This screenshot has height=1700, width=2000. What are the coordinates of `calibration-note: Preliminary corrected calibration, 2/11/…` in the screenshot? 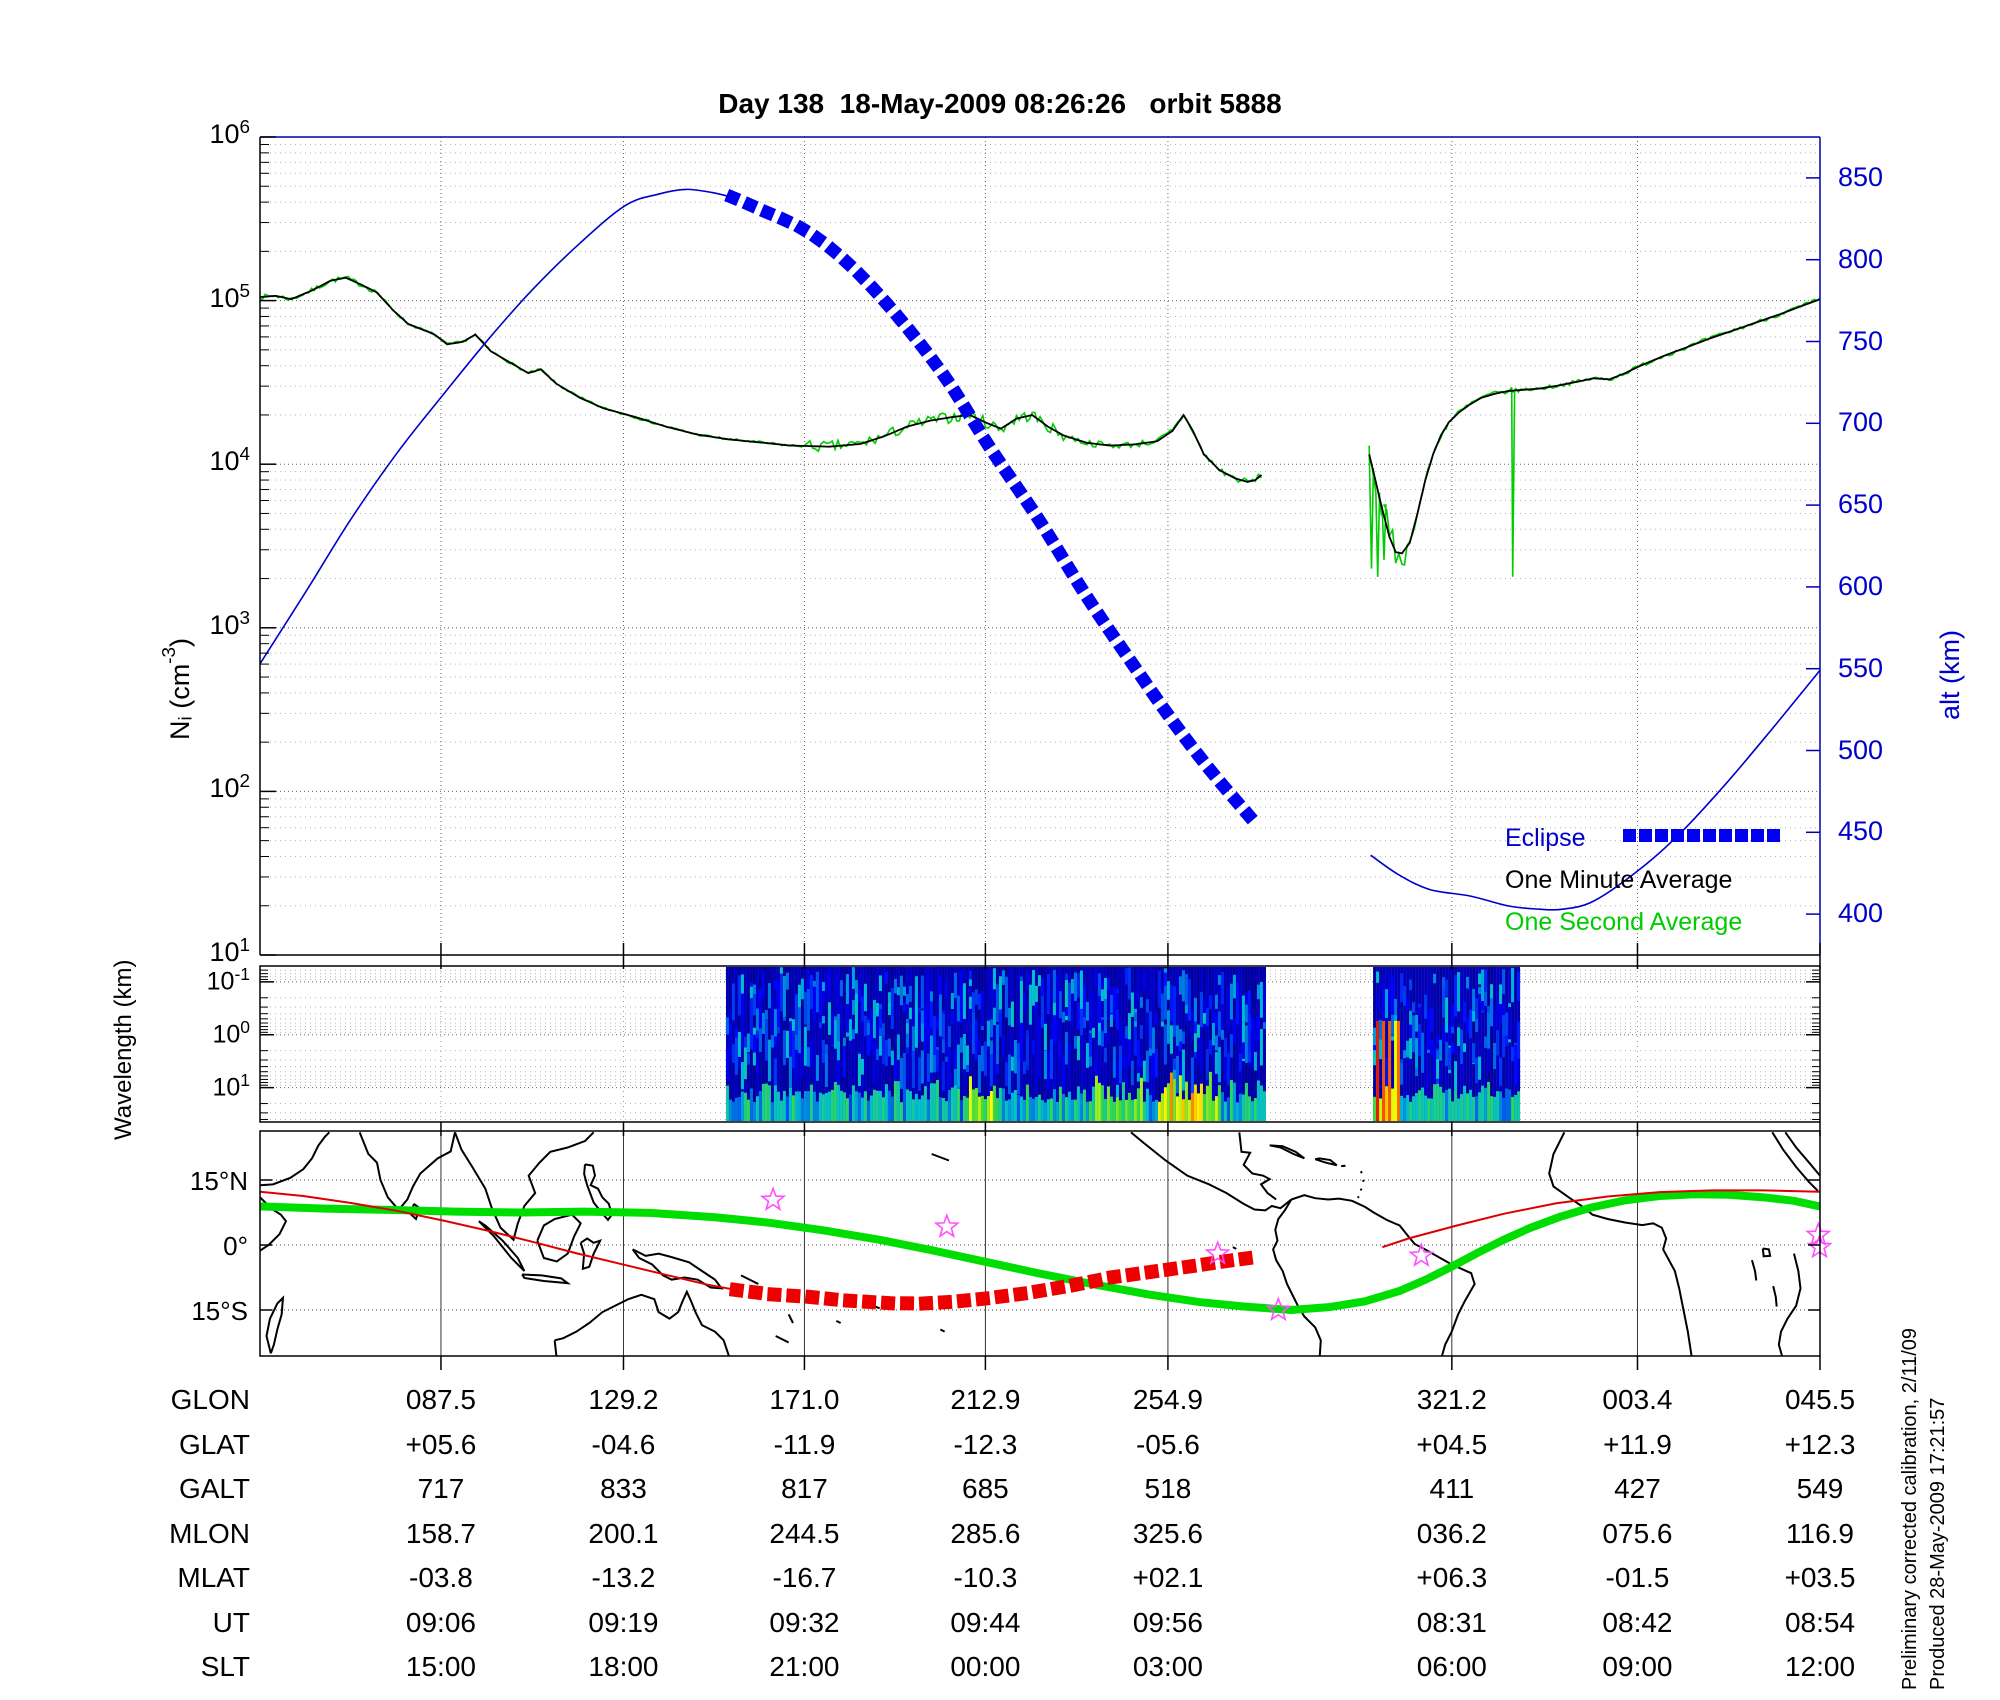 It's located at (1910, 1508).